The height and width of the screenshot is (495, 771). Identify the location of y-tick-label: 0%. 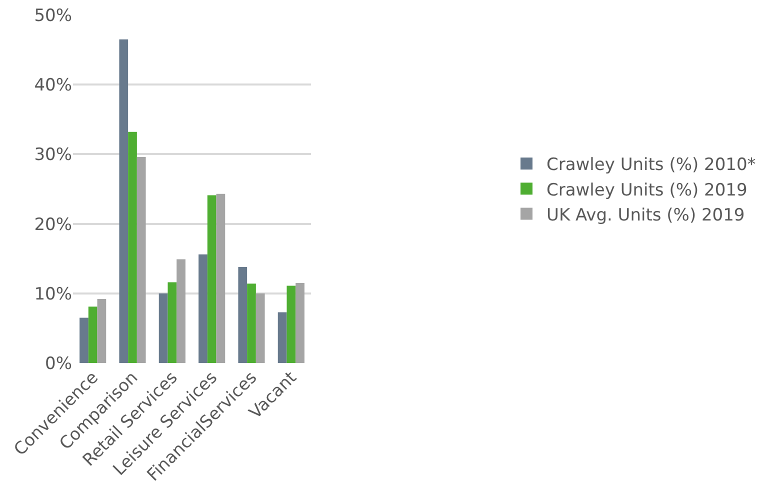
(58, 364).